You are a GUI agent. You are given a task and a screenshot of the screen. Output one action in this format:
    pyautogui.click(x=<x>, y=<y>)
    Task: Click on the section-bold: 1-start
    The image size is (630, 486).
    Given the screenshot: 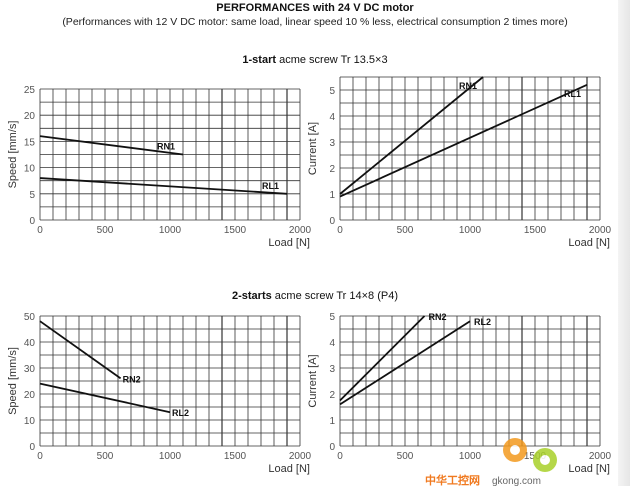 What is the action you would take?
    pyautogui.click(x=259, y=60)
    